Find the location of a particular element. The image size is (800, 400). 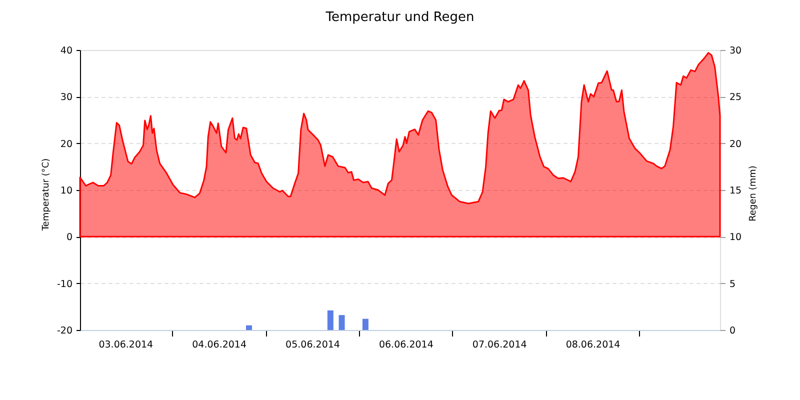

y-tick-label: 20 is located at coordinates (66, 144).